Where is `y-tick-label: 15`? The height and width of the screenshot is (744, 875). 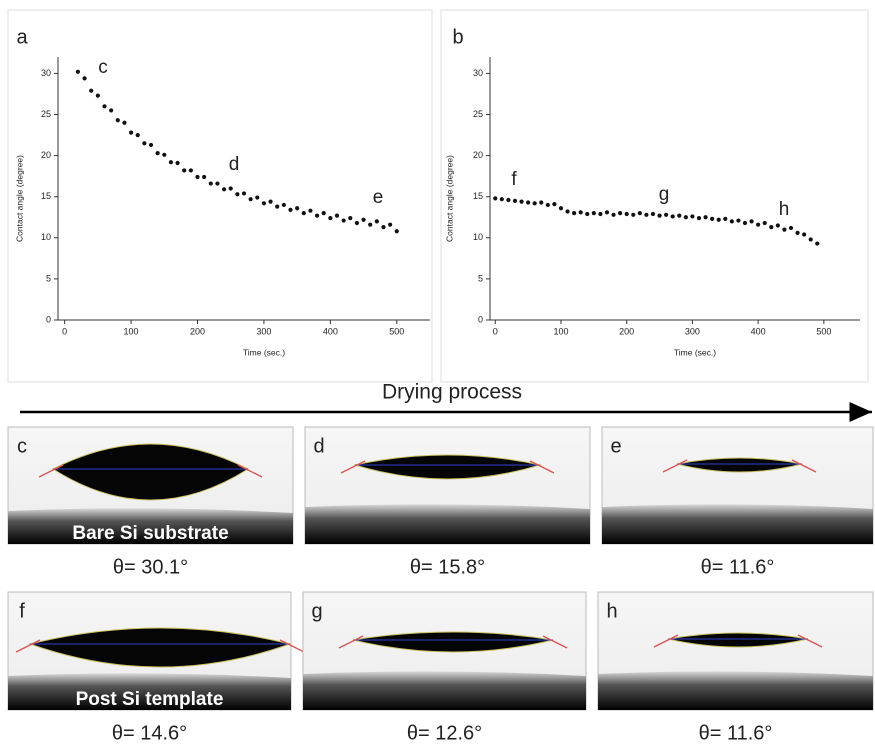 y-tick-label: 15 is located at coordinates (478, 196).